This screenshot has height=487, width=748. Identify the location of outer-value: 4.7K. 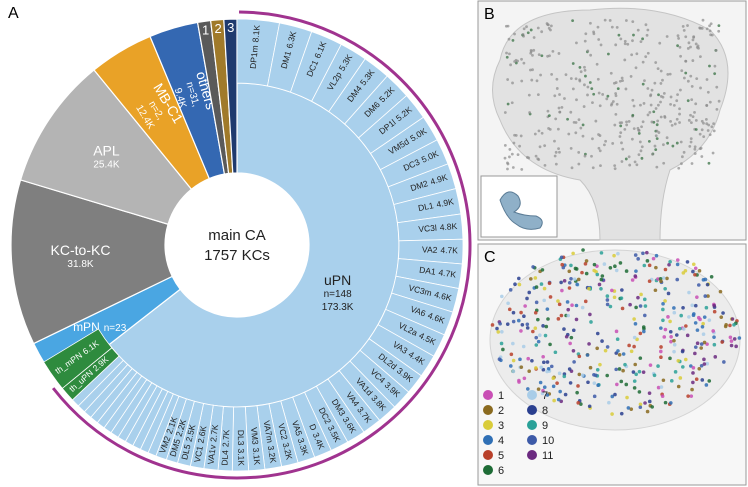
(449, 250).